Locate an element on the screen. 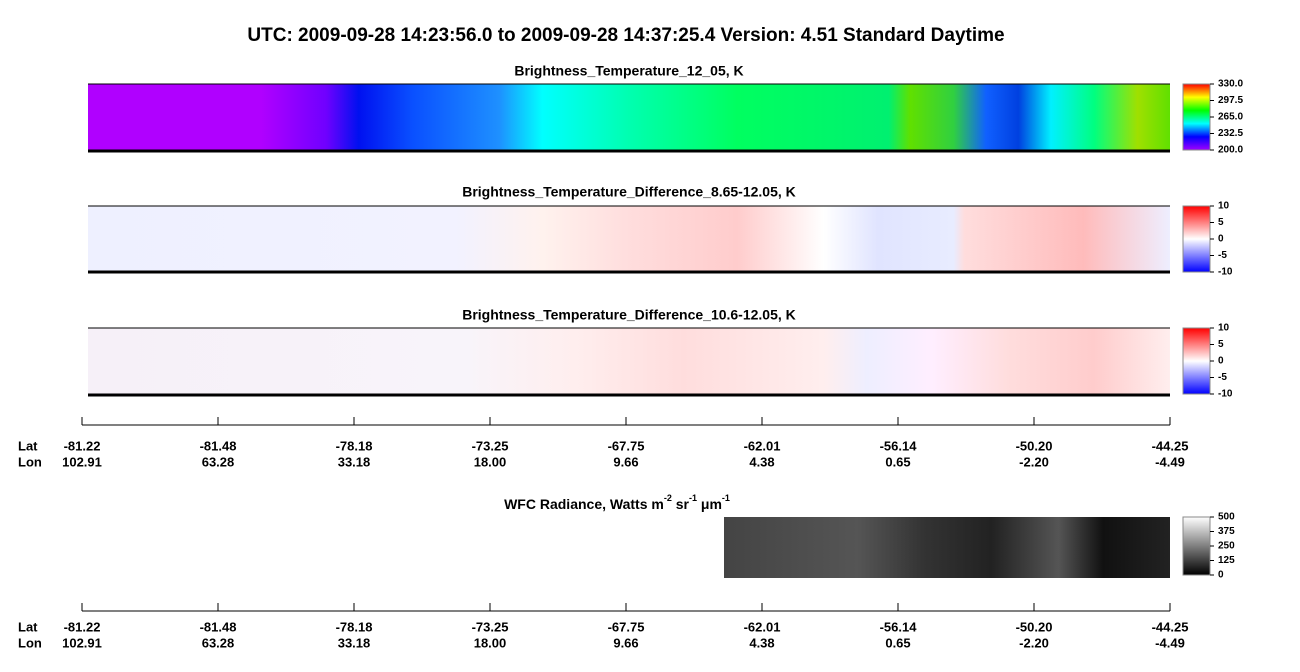  colorbar-tick-label: 250 is located at coordinates (1226, 546).